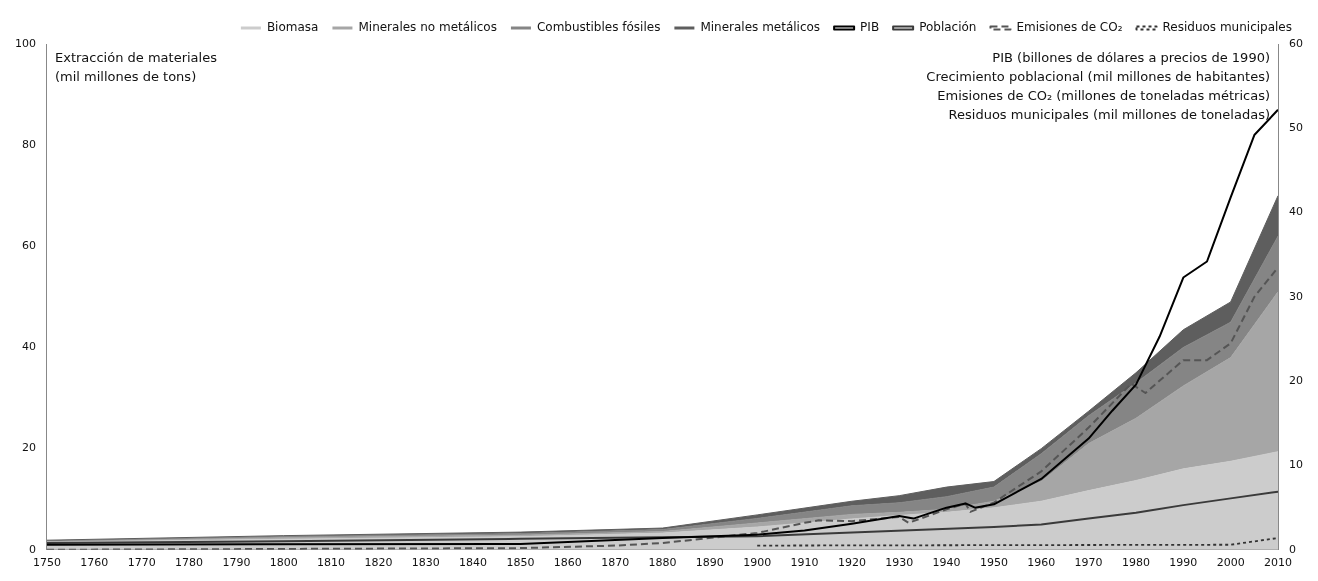  What do you see at coordinates (662, 563) in the screenshot?
I see `x-tick-label: 1880` at bounding box center [662, 563].